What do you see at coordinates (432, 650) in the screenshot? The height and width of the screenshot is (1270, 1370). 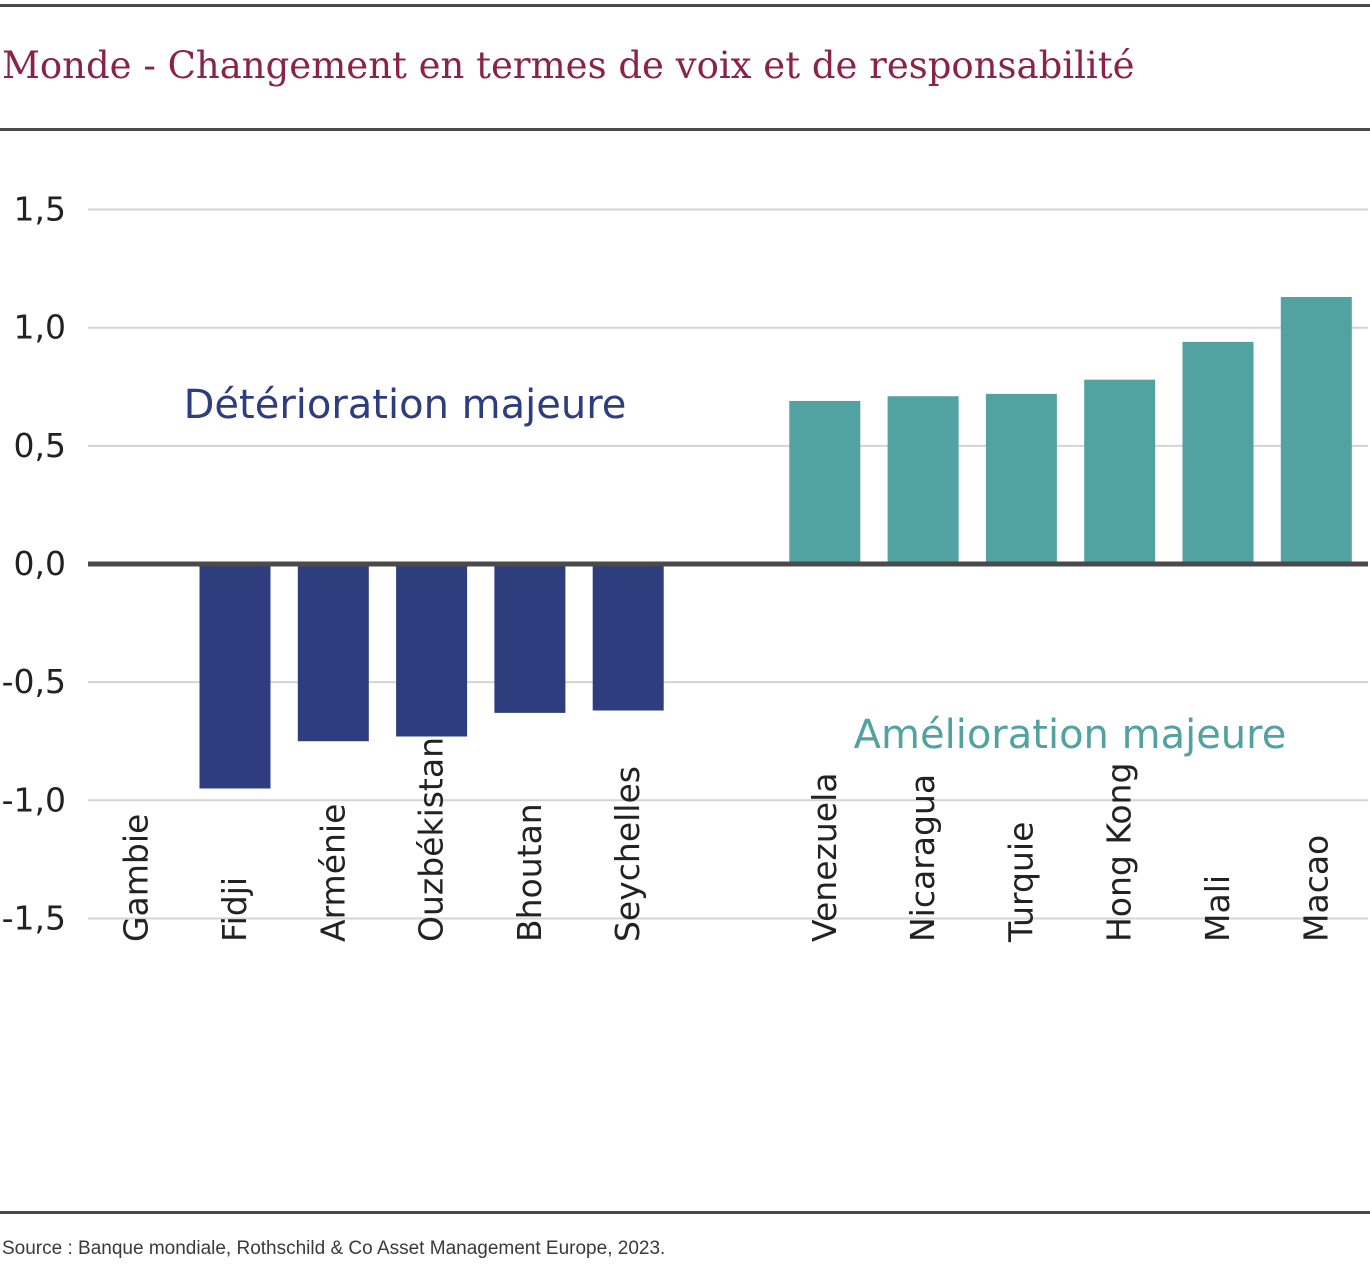 I see `bar-Ouzbékistan` at bounding box center [432, 650].